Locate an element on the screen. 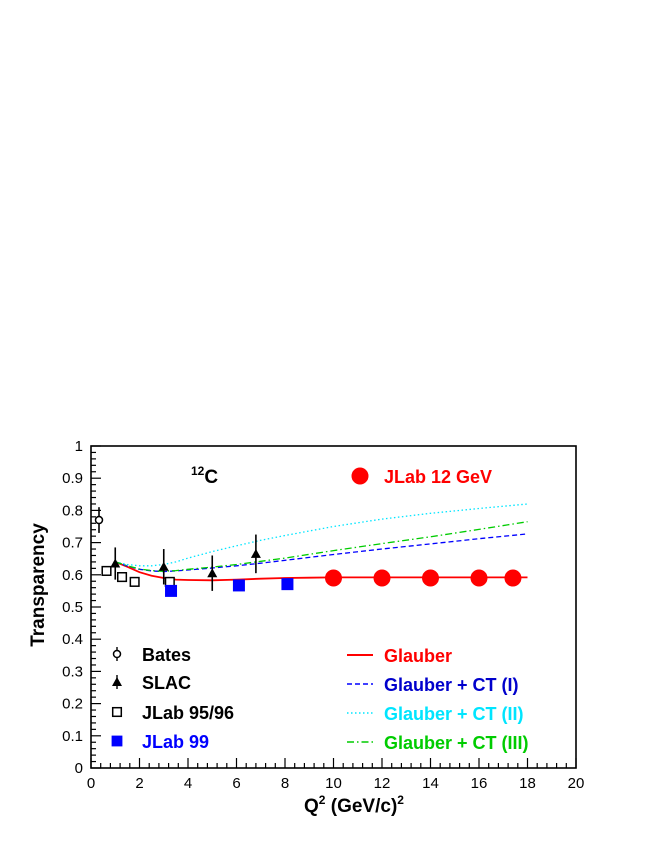 This screenshot has width=664, height=860. x-tick-label: 4 is located at coordinates (188, 783).